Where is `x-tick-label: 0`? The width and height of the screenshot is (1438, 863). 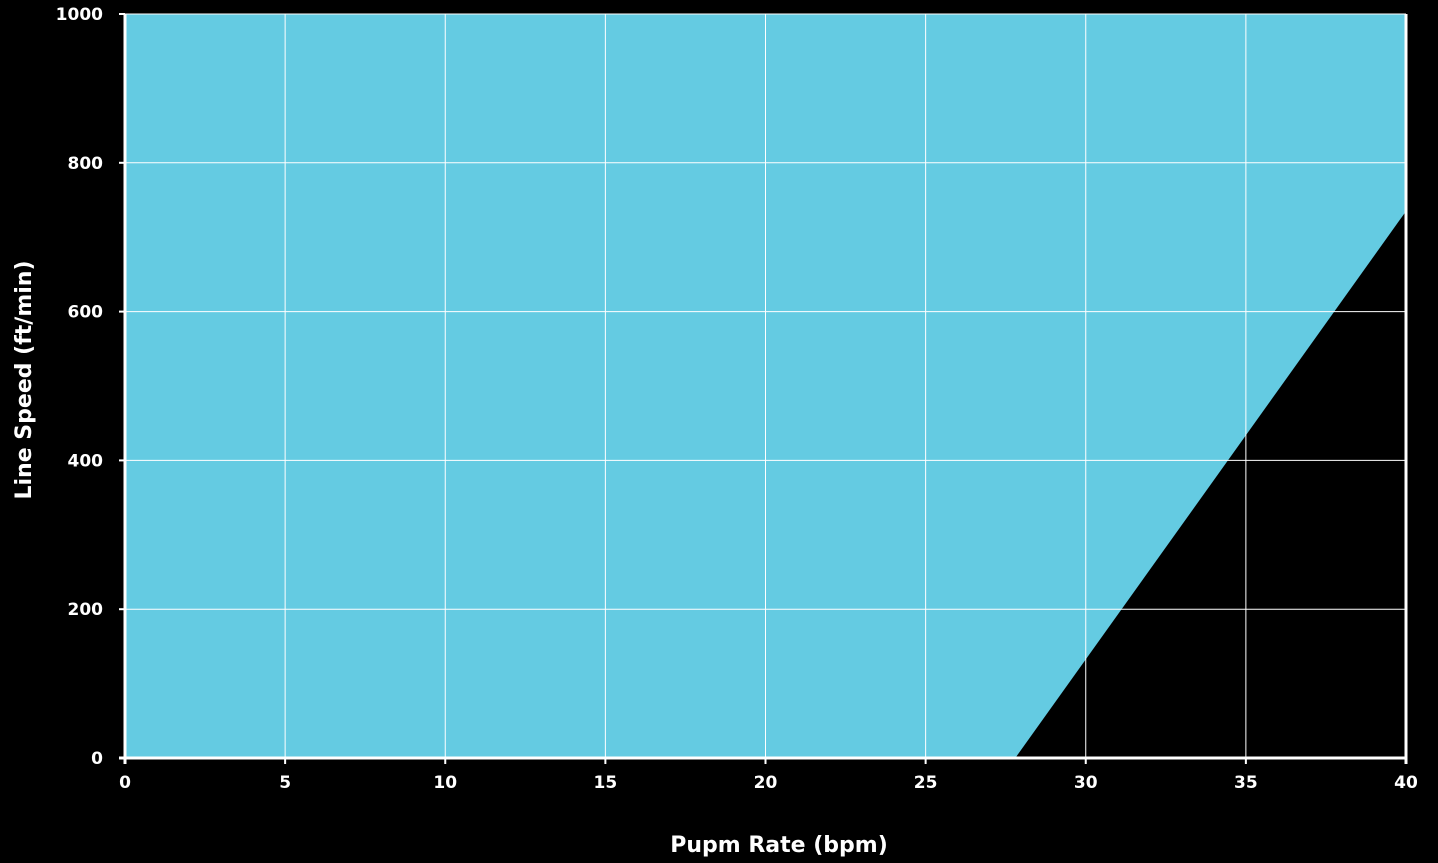
x-tick-label: 0 is located at coordinates (125, 783).